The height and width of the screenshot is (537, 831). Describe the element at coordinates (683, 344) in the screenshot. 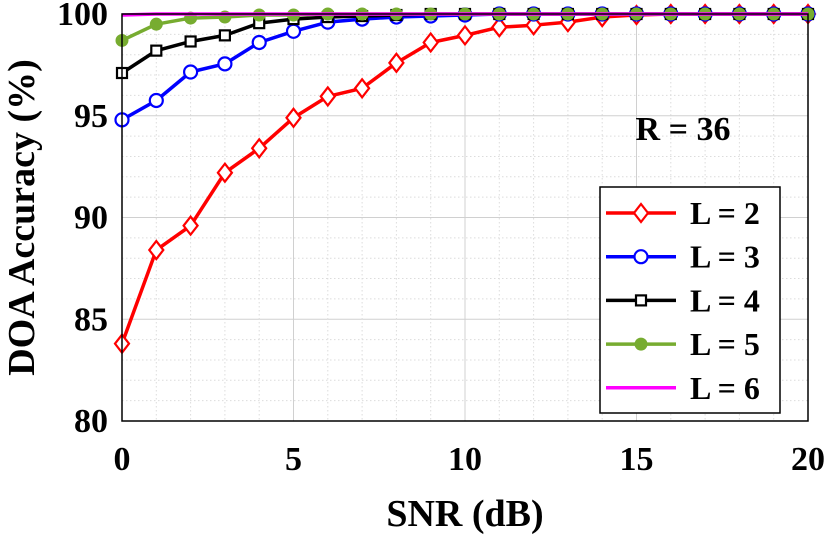

I see `legend-item: L = 5` at that location.